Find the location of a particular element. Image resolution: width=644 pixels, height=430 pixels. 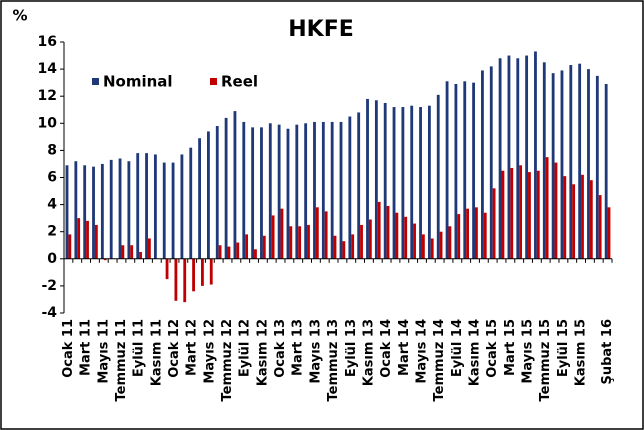

x-tick-label: Kasım 14 is located at coordinates (475, 352).